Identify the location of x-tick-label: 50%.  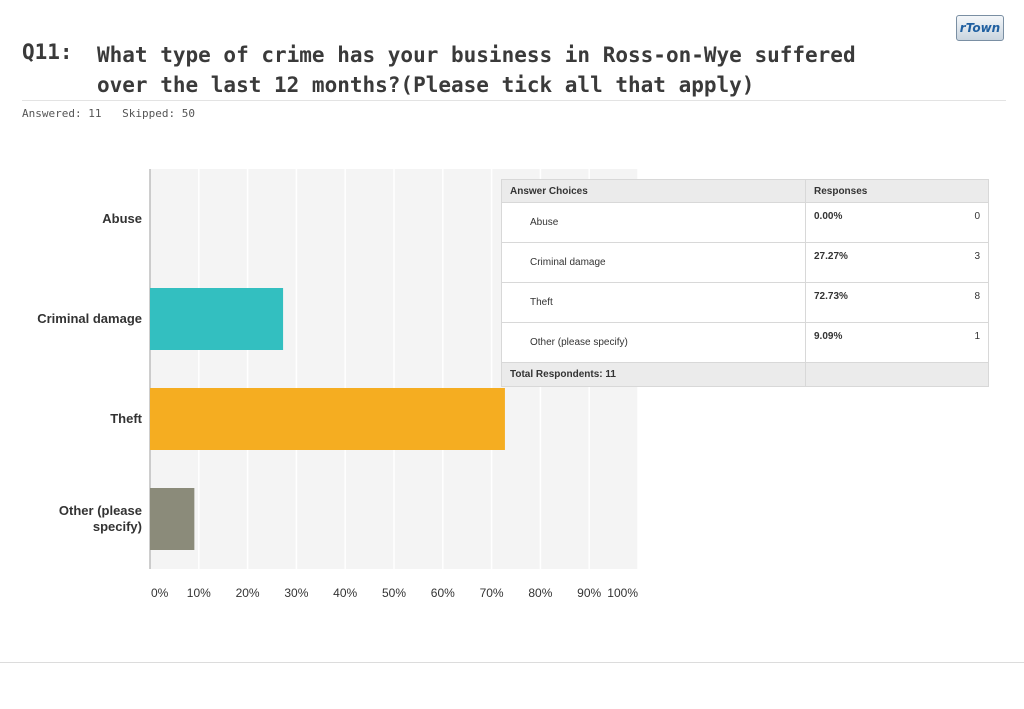
(394, 593).